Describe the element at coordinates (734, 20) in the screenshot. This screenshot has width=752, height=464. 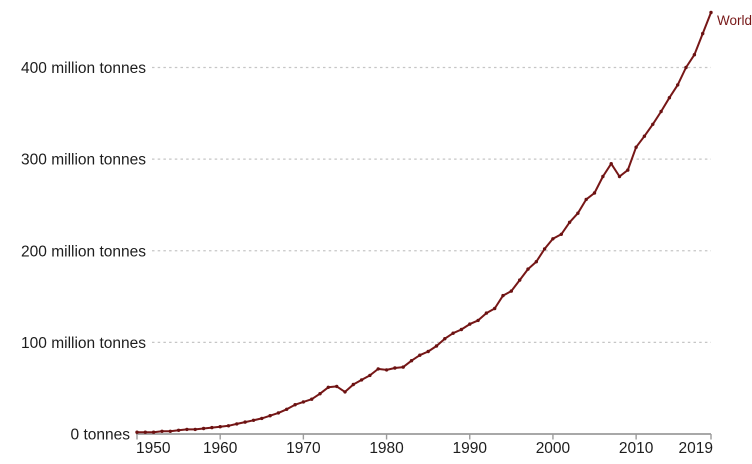
I see `world-series-label: World` at that location.